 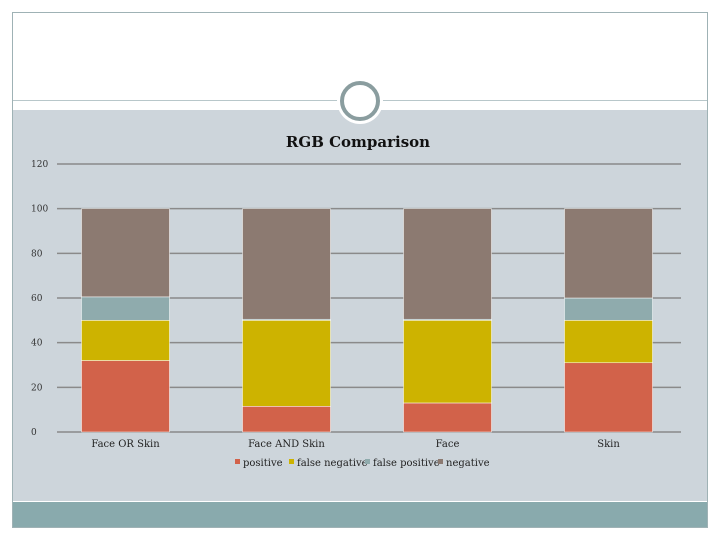 What do you see at coordinates (39, 210) in the screenshot?
I see `y-tick-label: 100` at bounding box center [39, 210].